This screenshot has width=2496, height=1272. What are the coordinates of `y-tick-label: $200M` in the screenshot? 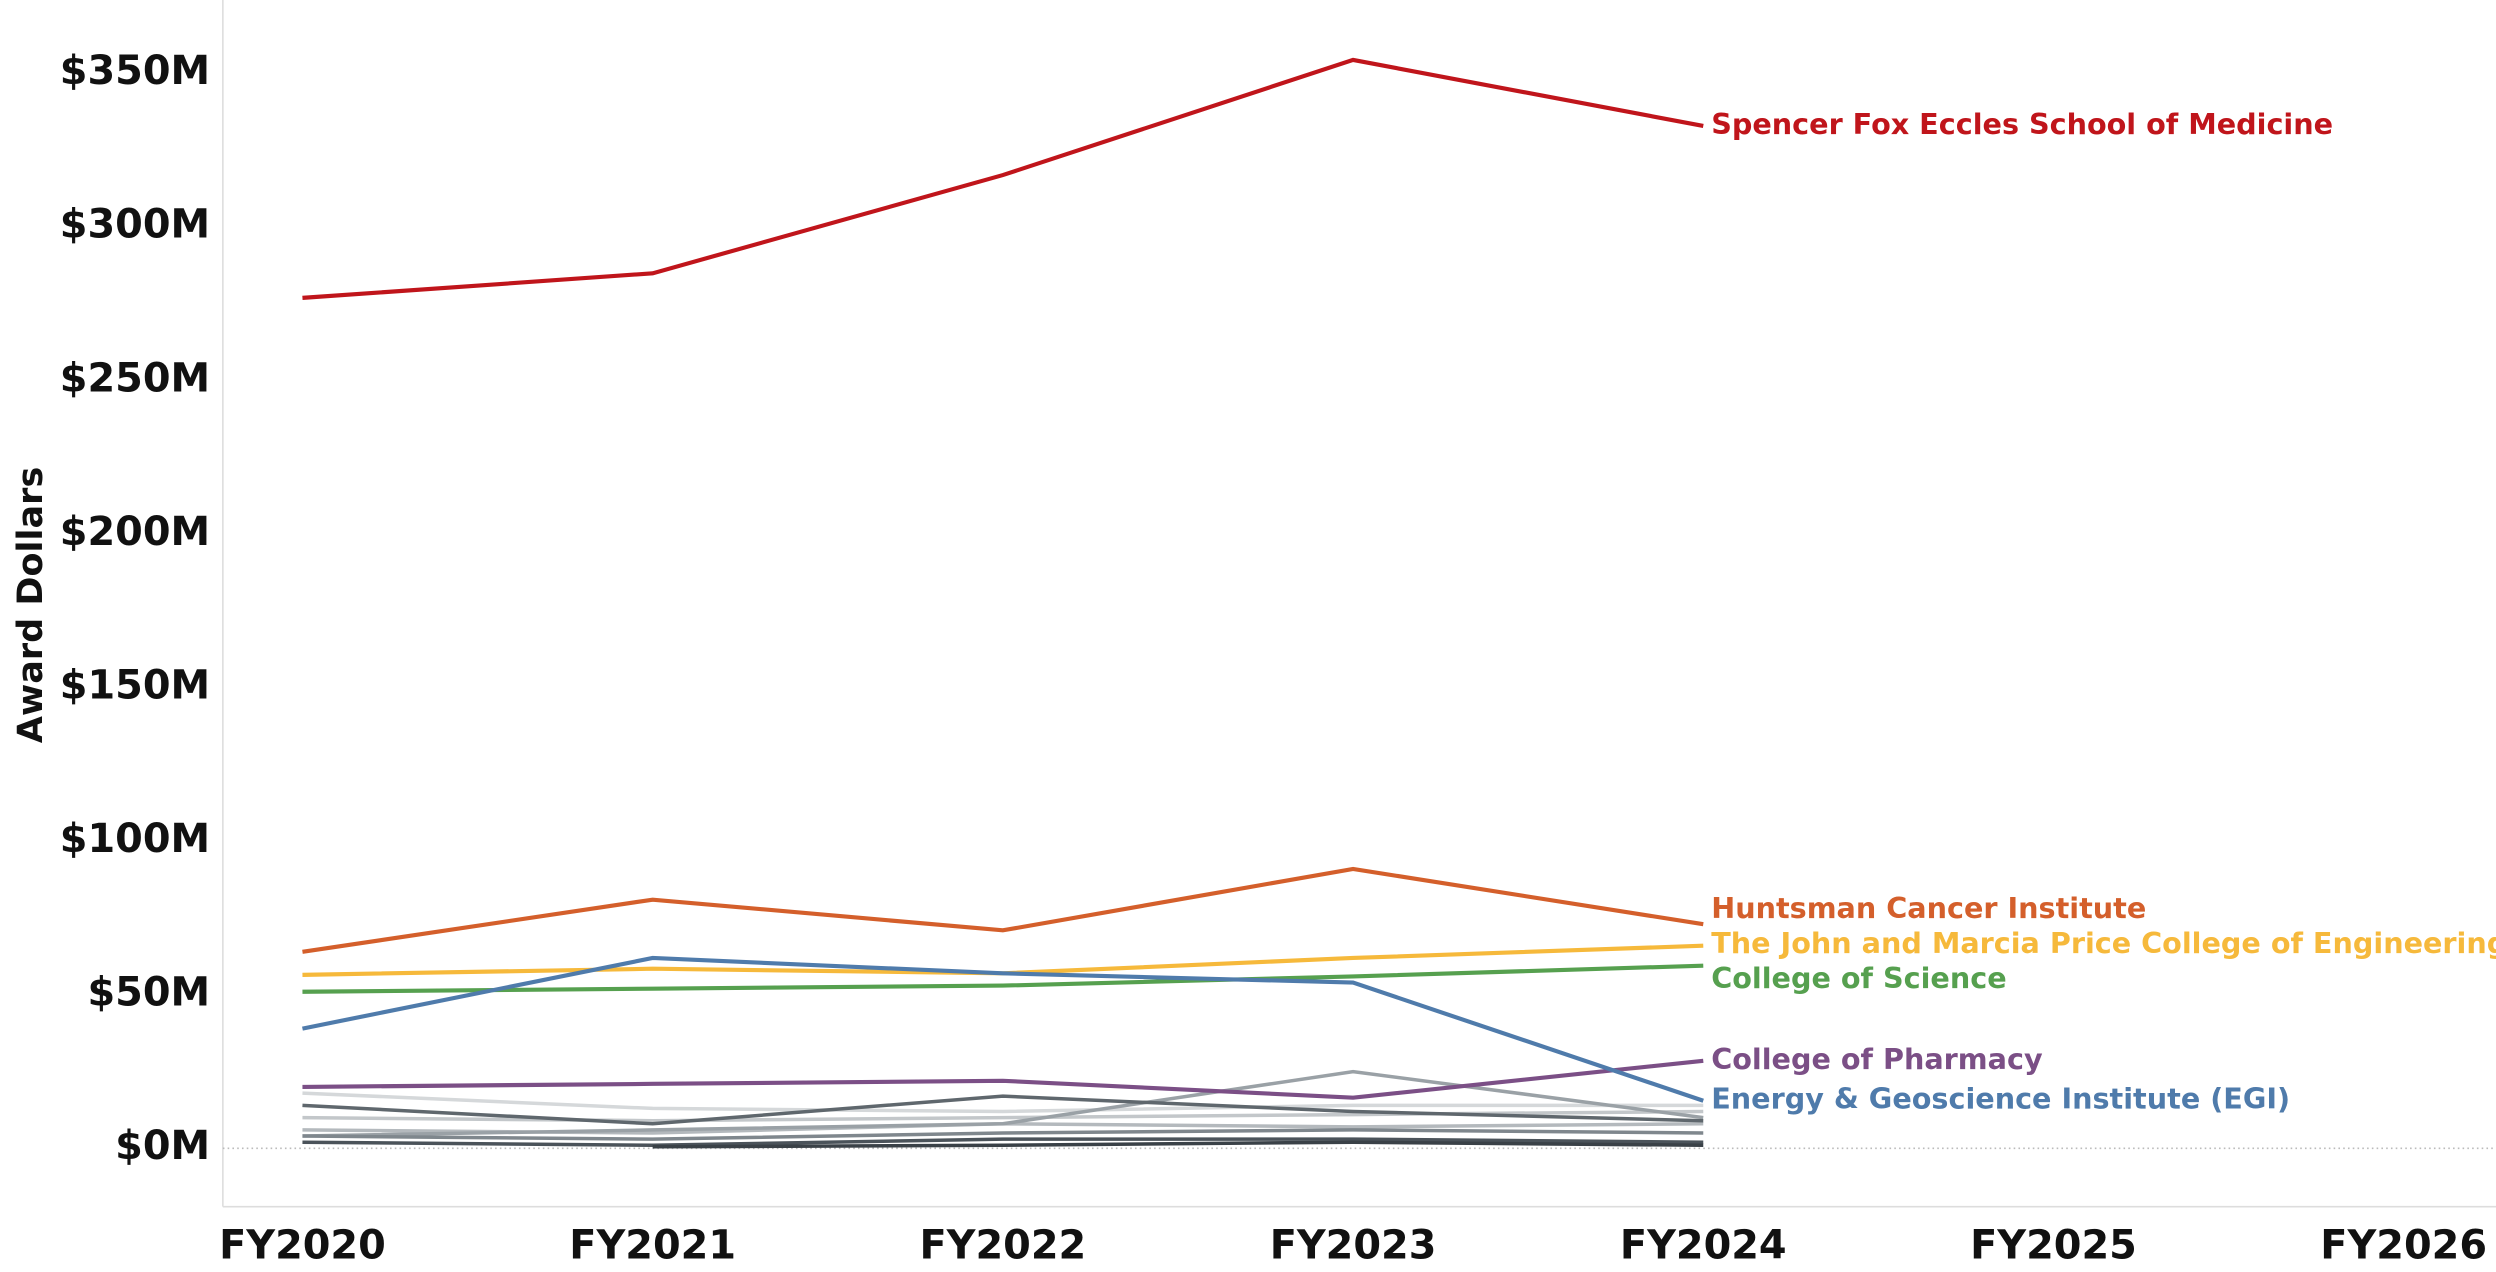 It's located at (135, 532).